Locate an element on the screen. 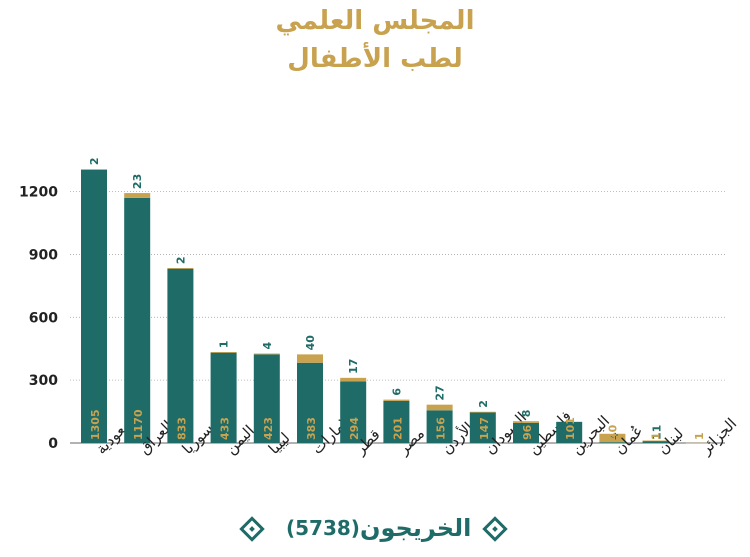 This screenshot has height=557, width=750. bar-top-label: 23 is located at coordinates (137, 181).